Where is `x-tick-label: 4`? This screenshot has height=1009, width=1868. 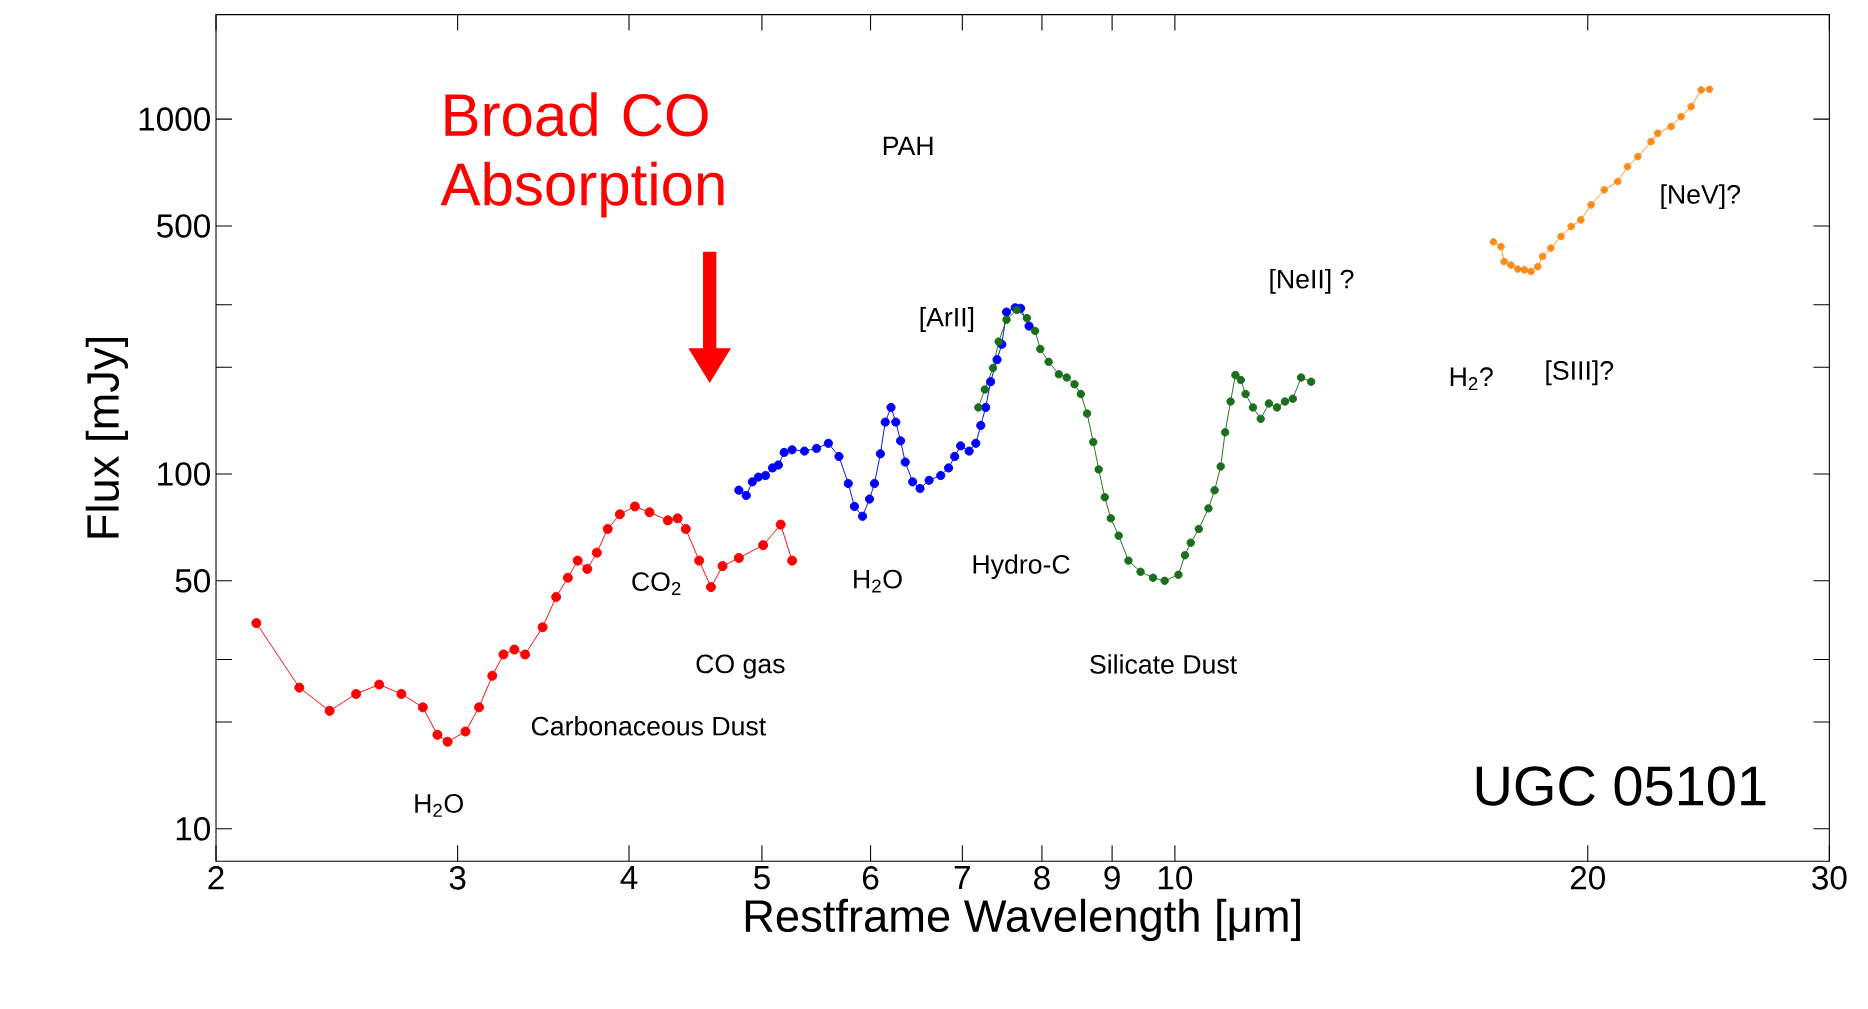 x-tick-label: 4 is located at coordinates (629, 877).